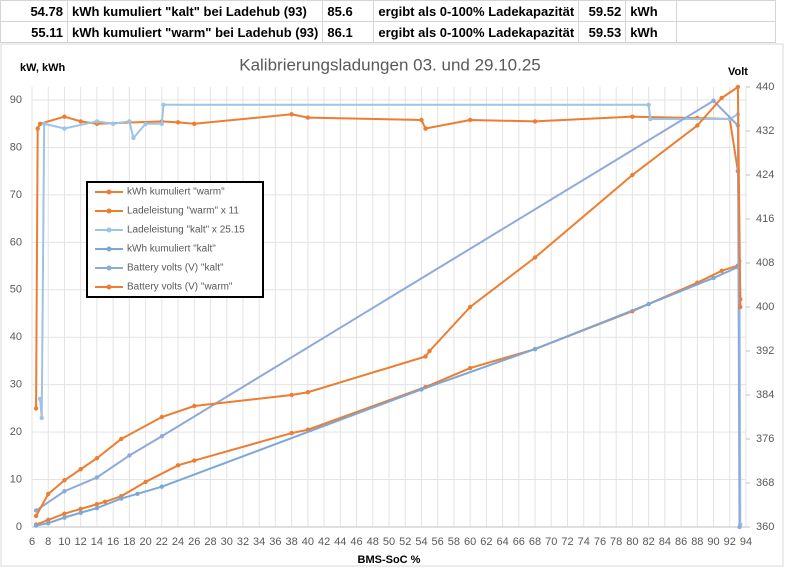 This screenshot has width=785, height=568. I want to click on x-tick-label: 40, so click(308, 542).